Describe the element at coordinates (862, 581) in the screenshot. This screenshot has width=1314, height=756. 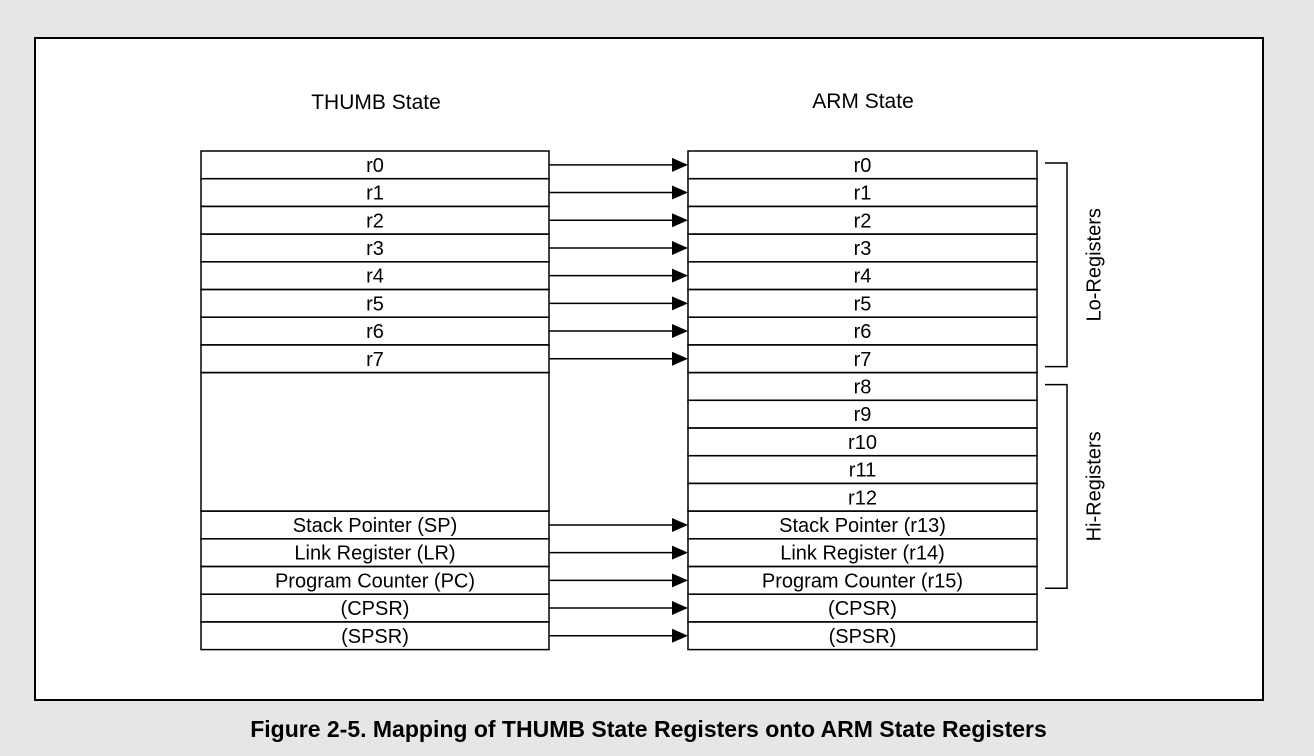
I see `arm-cell-label: Program Counter (r15)` at that location.